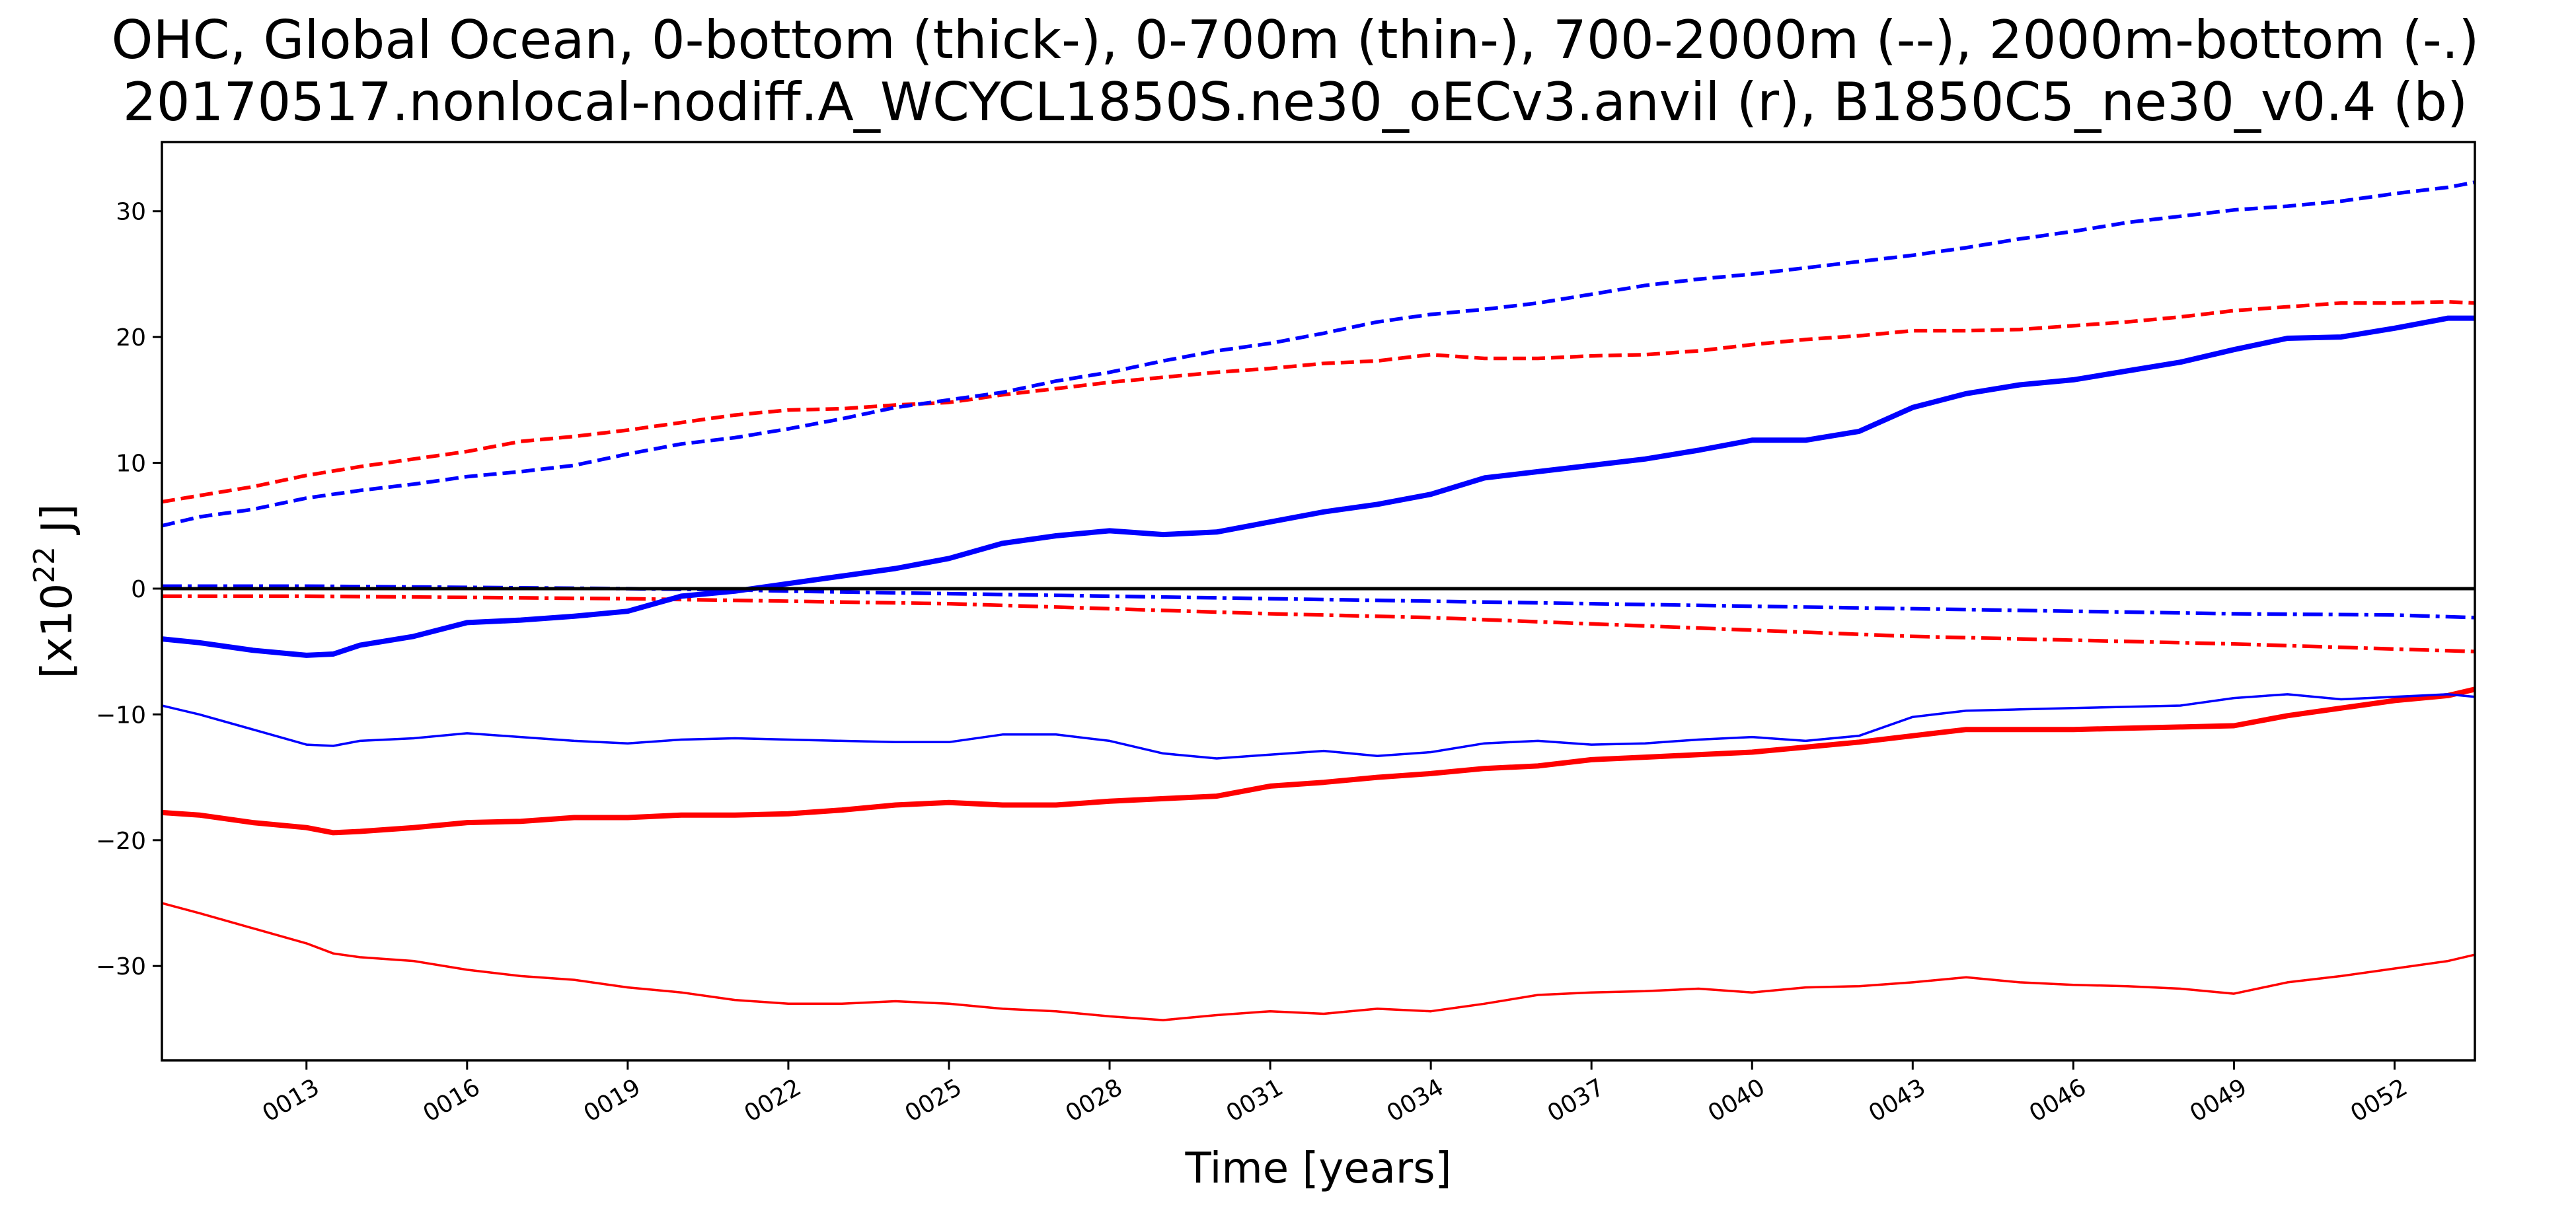 This screenshot has width=2576, height=1209. I want to click on y-tick-label: −30, so click(121, 967).